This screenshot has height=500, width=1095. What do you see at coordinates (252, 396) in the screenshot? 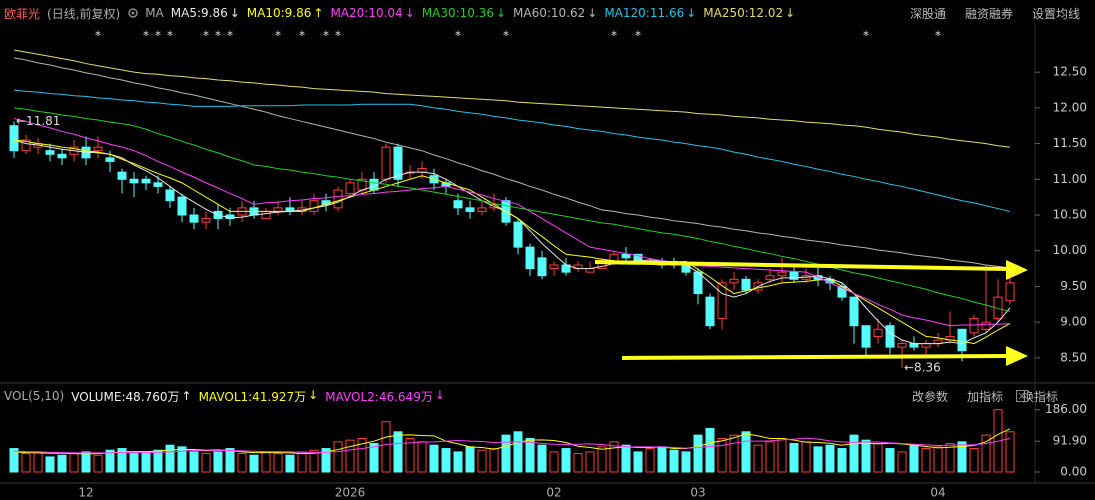
I see `legend-entry: MAVOL1:41.927万` at bounding box center [252, 396].